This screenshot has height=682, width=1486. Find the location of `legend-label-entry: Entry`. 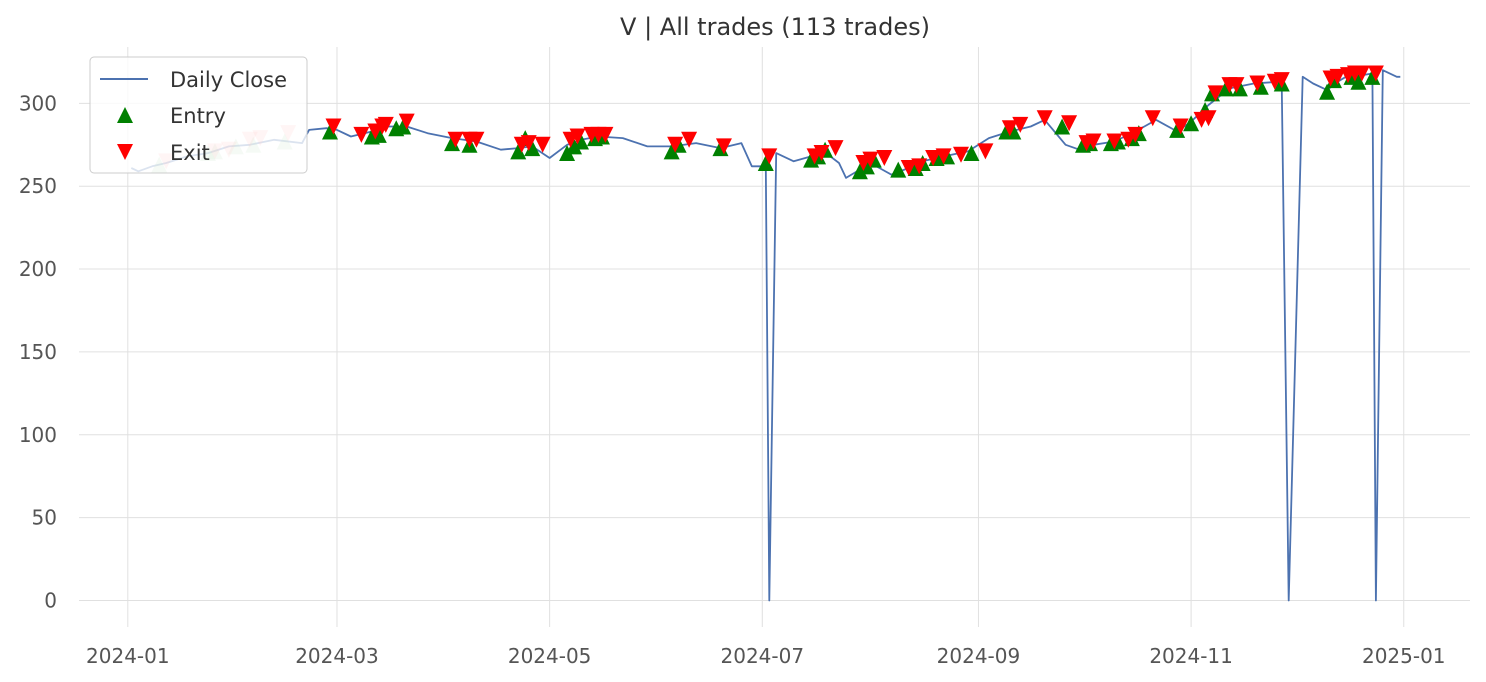

legend-label-entry: Entry is located at coordinates (198, 116).